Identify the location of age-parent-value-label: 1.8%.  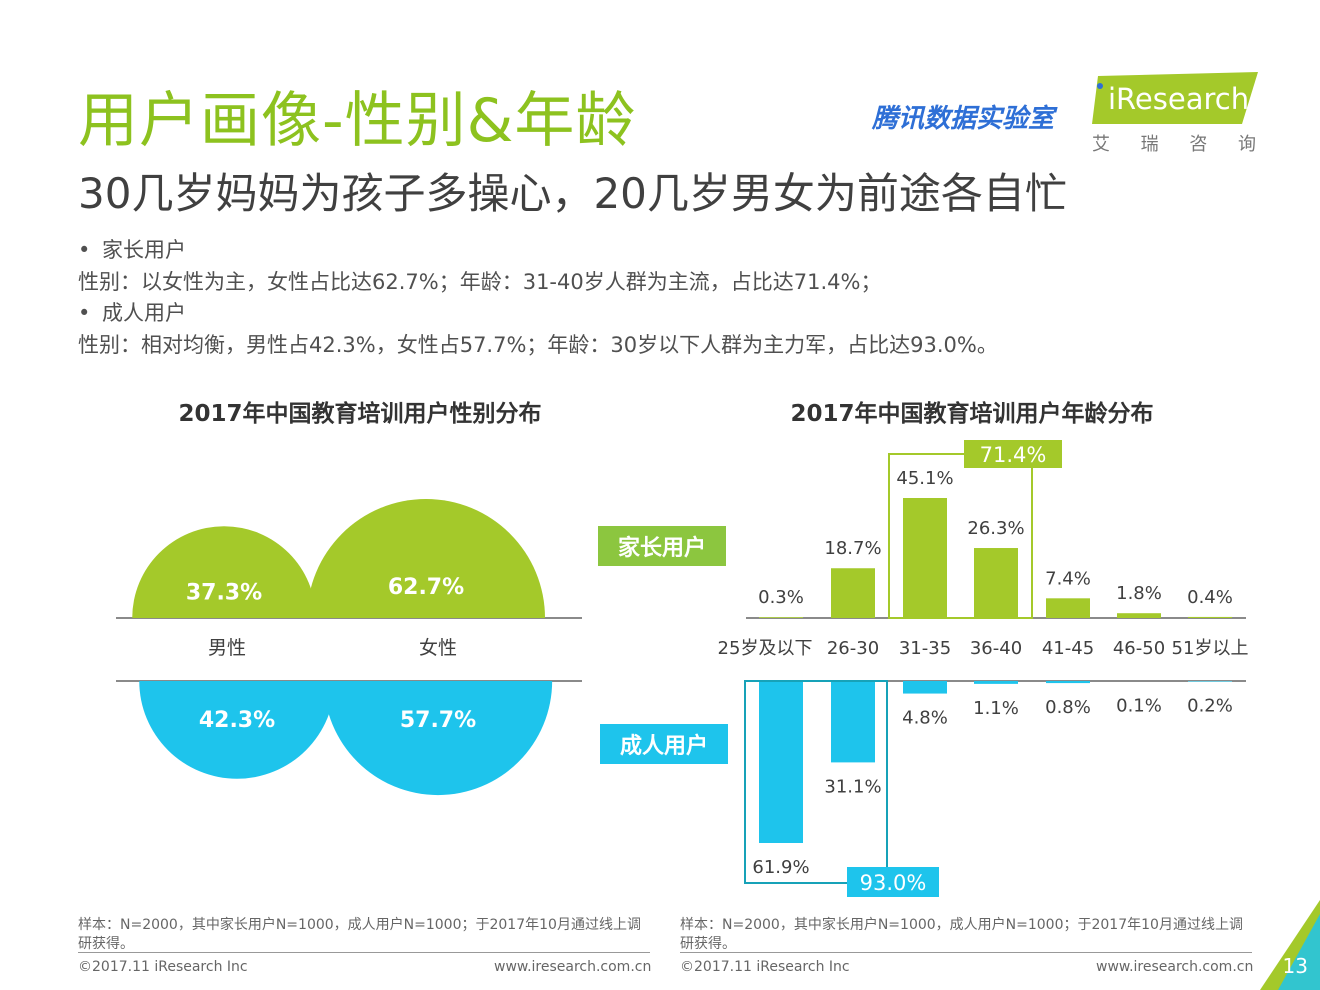
(1139, 593).